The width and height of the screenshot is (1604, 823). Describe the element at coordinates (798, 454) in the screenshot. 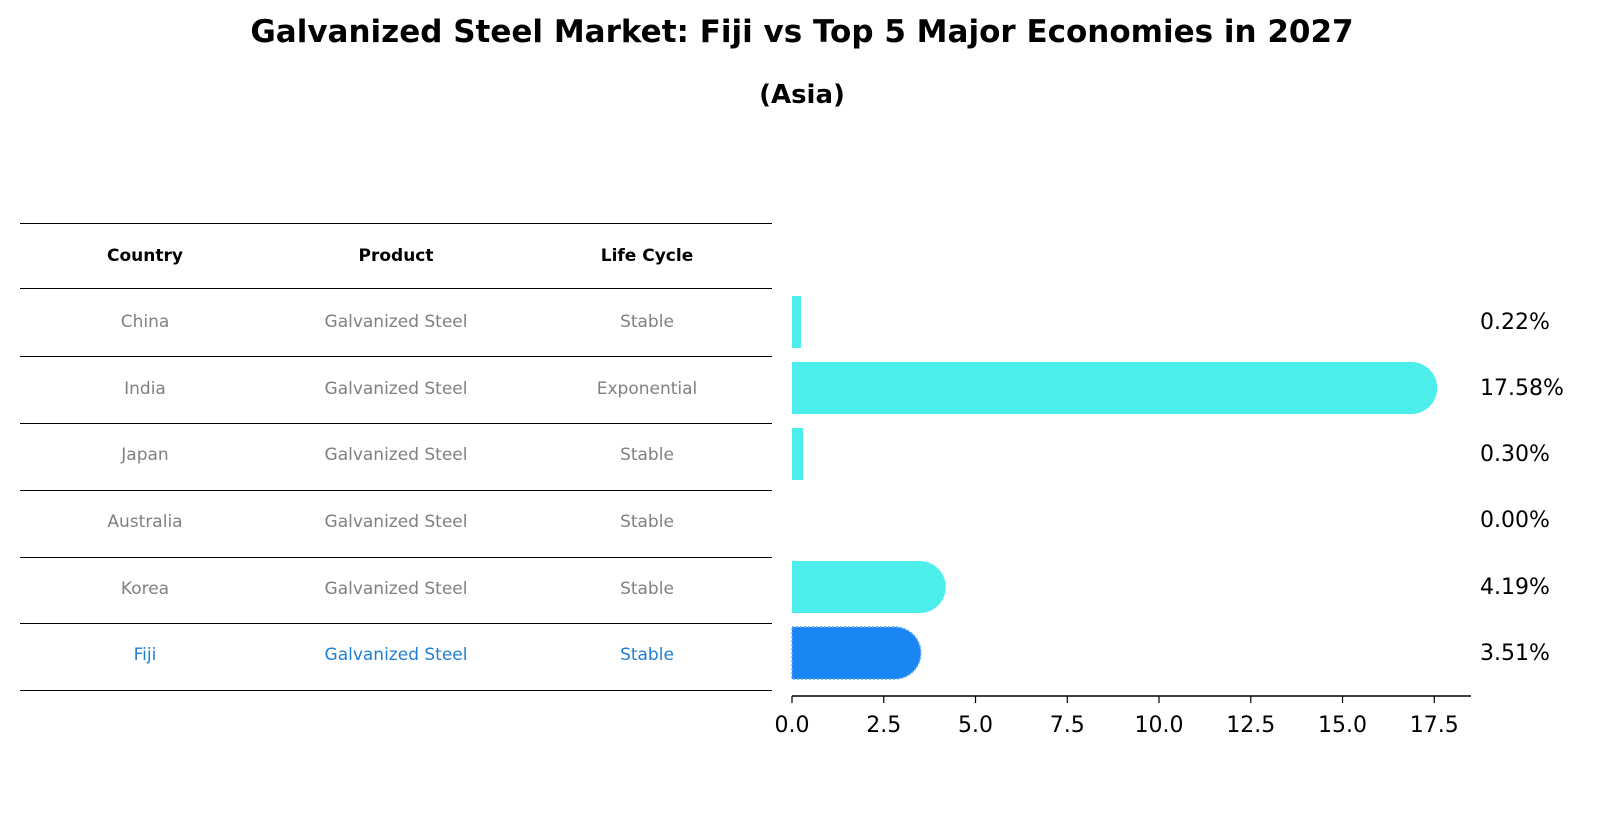

I see `bar-japan` at that location.